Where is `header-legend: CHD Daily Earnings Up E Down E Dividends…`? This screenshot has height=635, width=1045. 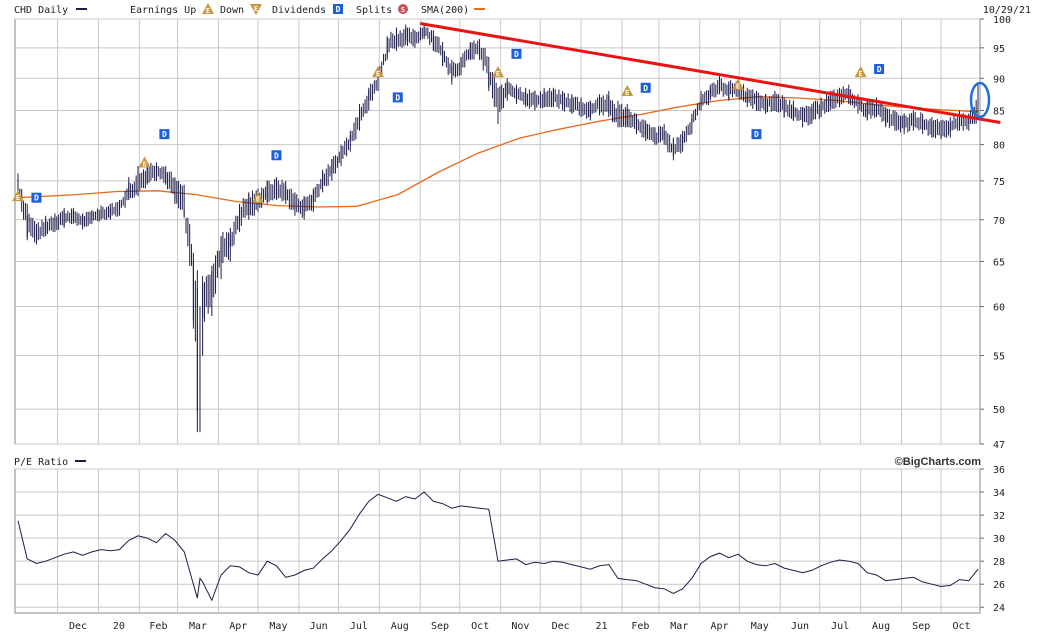 header-legend: CHD Daily Earnings Up E Down E Dividends… is located at coordinates (522, 9).